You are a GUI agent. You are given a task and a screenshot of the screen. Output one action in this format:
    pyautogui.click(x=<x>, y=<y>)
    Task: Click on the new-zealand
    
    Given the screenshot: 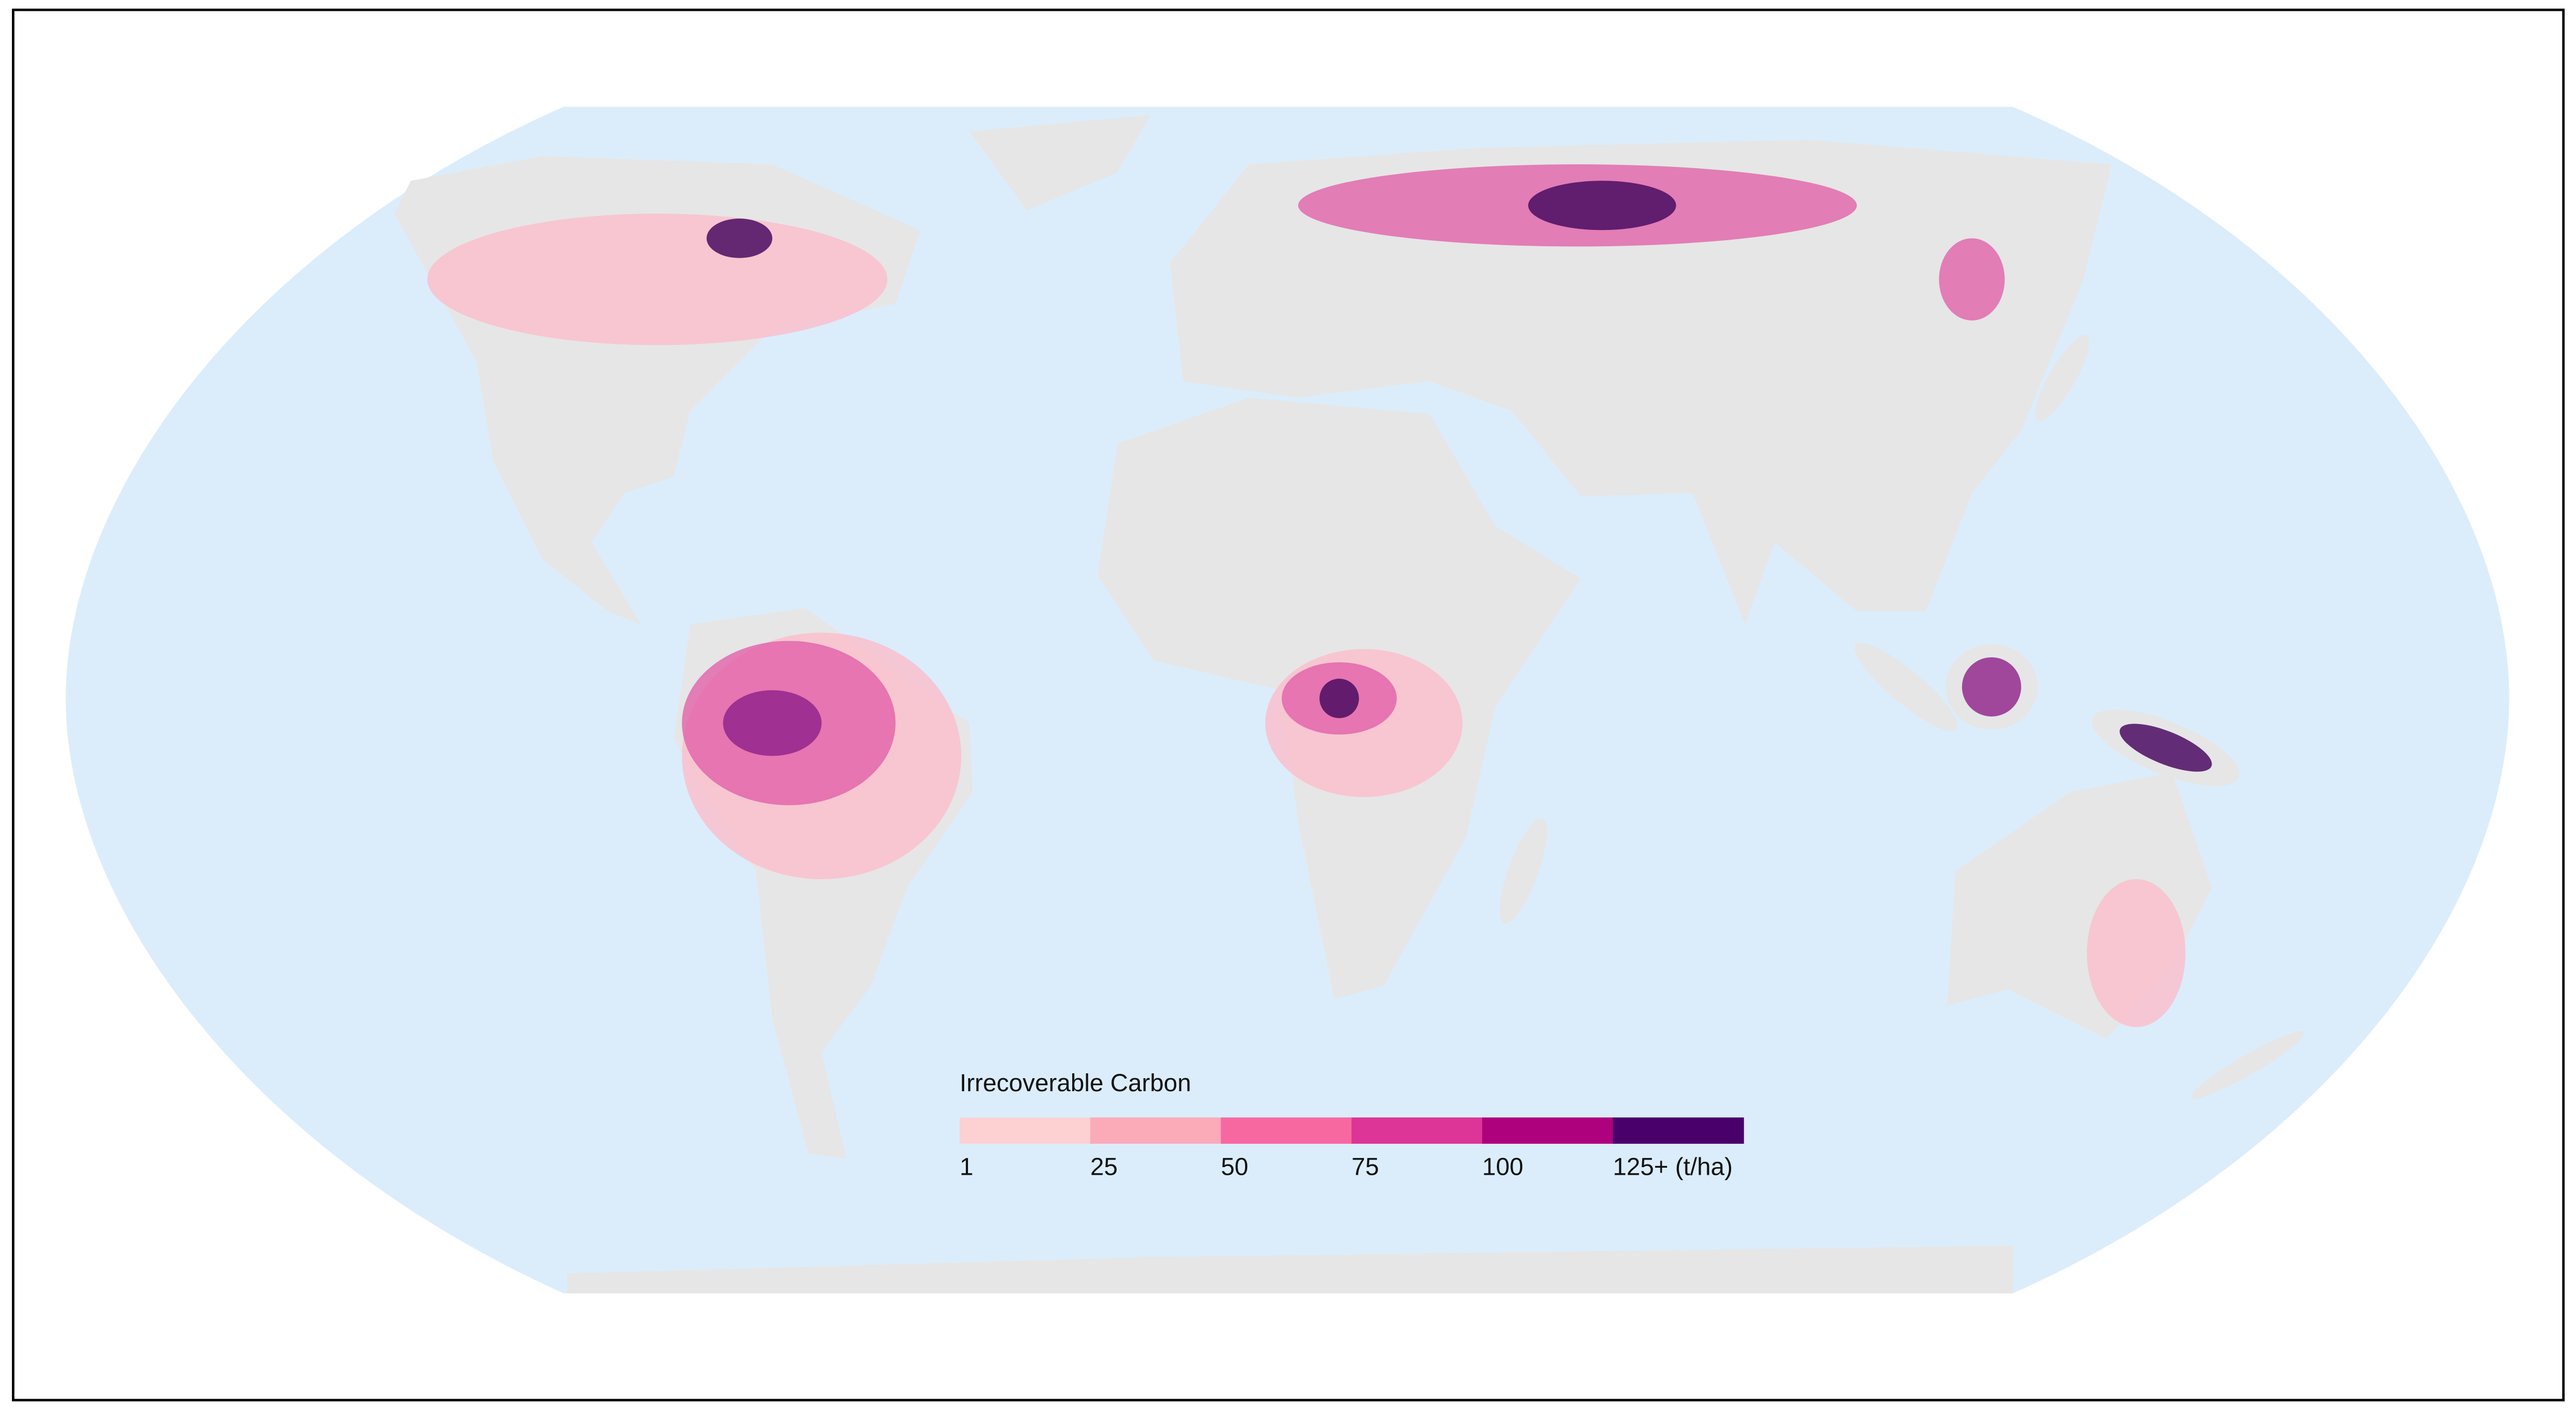 What is the action you would take?
    pyautogui.click(x=2247, y=1064)
    